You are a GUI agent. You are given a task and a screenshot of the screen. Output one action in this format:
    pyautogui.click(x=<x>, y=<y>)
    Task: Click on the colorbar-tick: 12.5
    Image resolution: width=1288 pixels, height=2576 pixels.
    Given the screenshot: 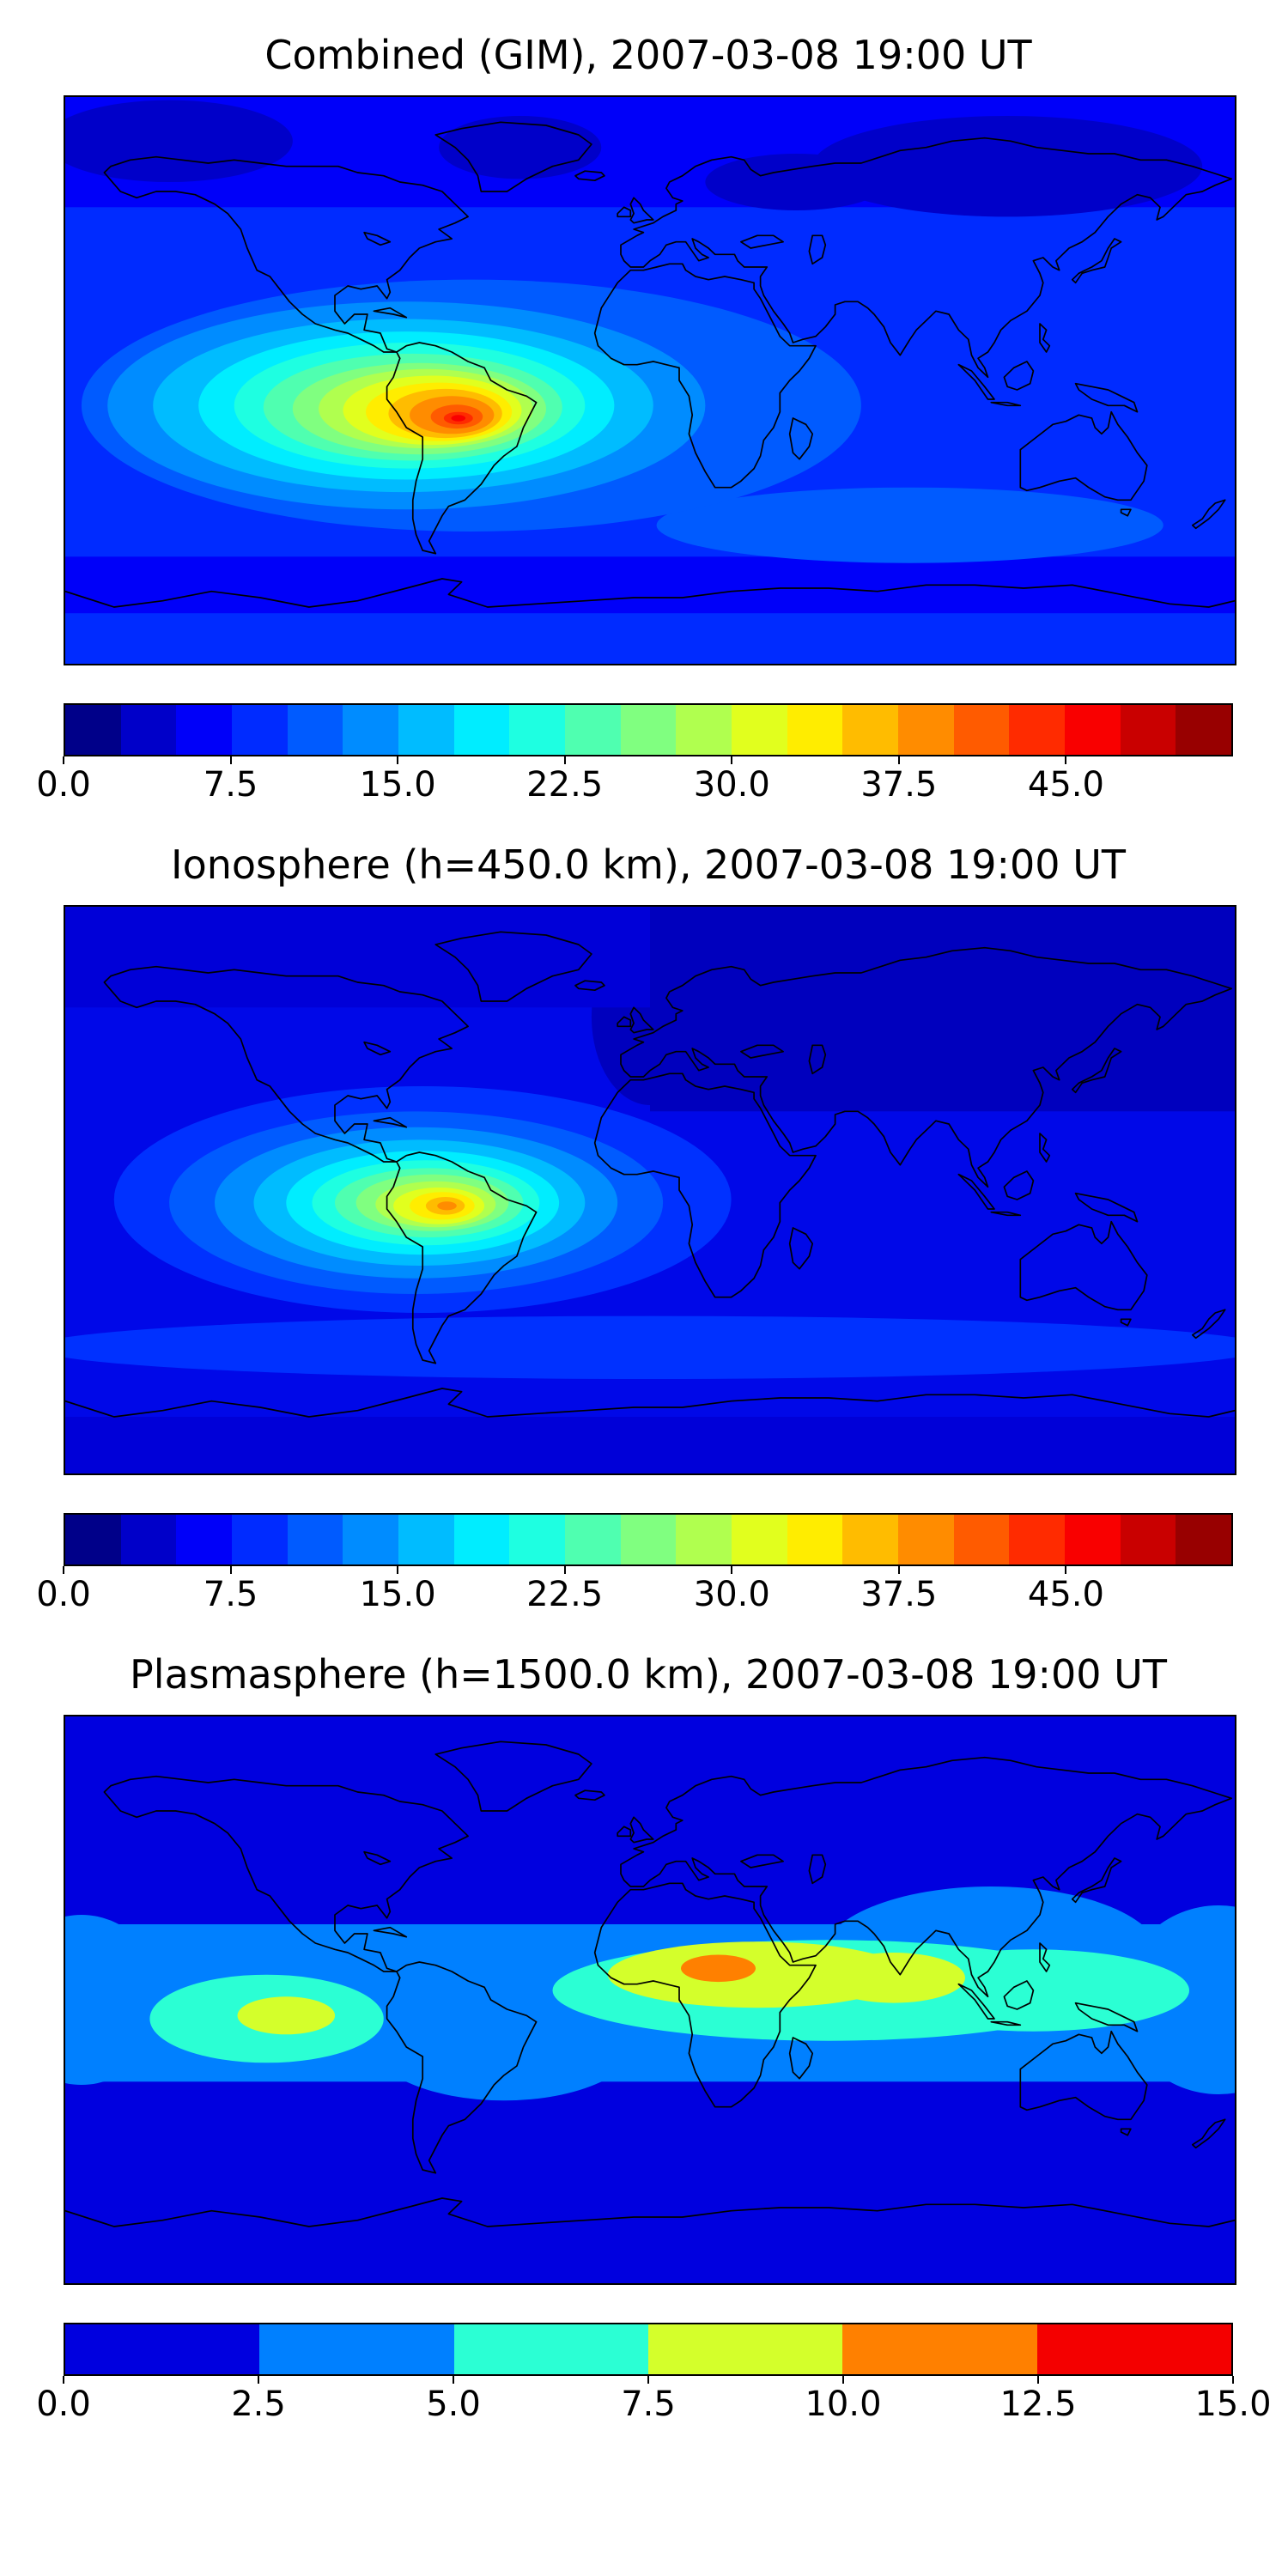 What is the action you would take?
    pyautogui.click(x=1057, y=2398)
    